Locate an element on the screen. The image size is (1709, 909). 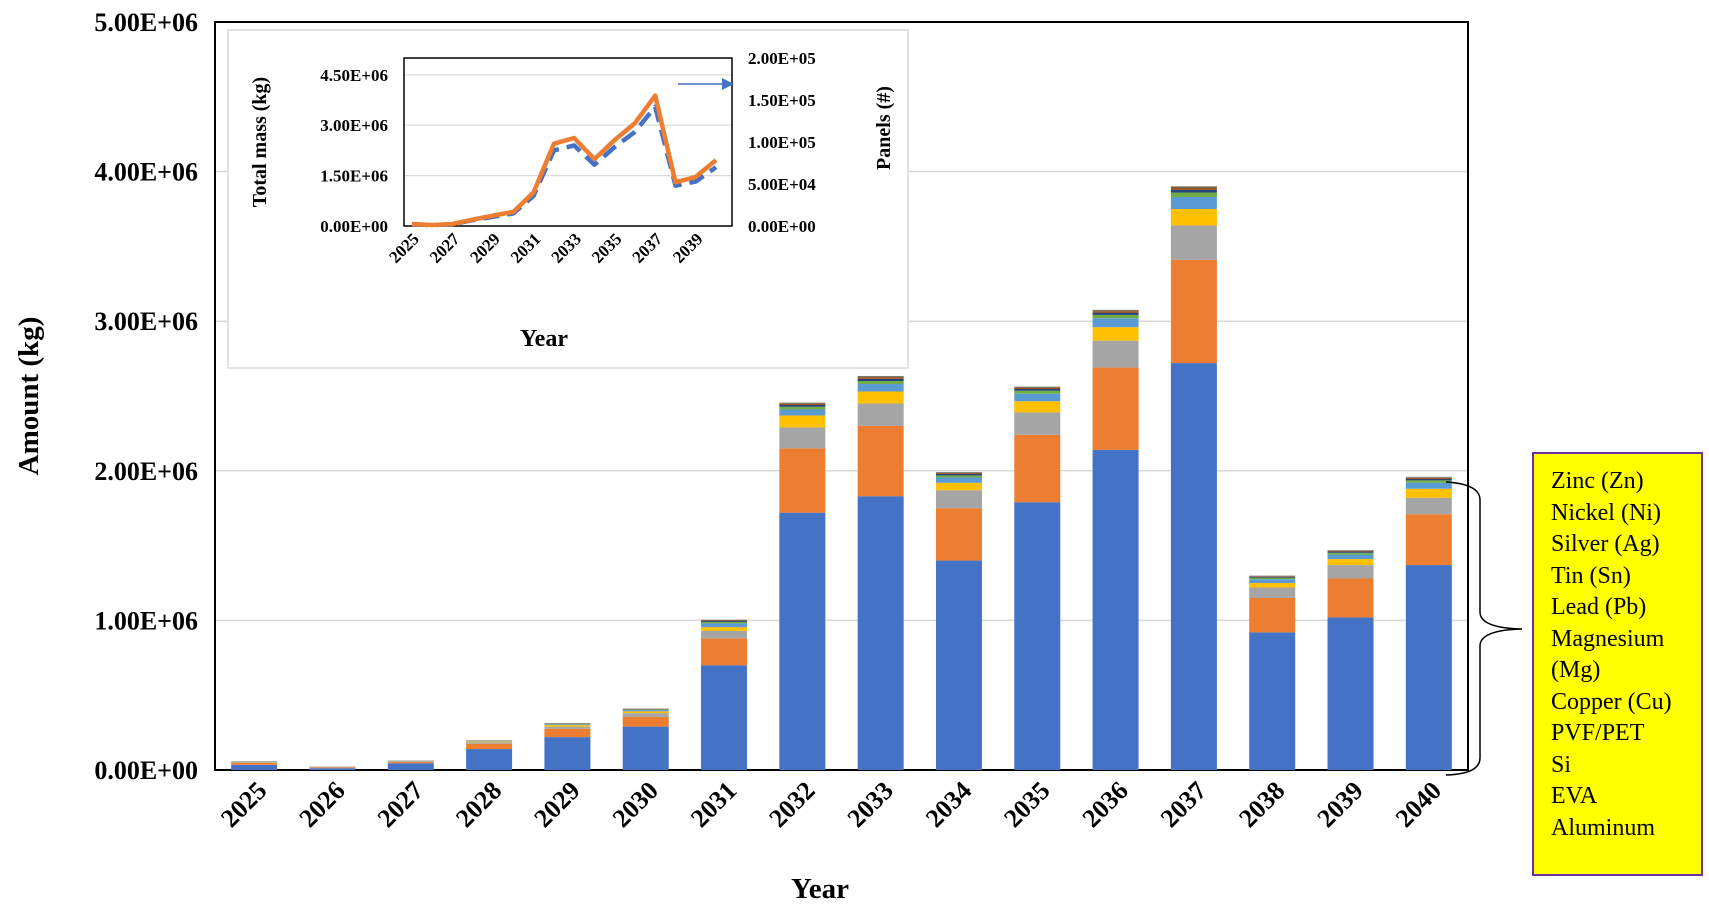
y-tick-label: 3.00E+06 is located at coordinates (146, 321).